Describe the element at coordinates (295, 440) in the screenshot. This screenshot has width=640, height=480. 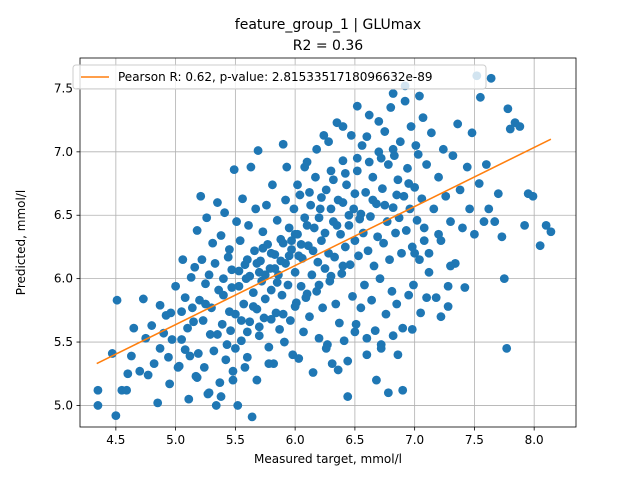
I see `x-tick-label: 6.0` at that location.